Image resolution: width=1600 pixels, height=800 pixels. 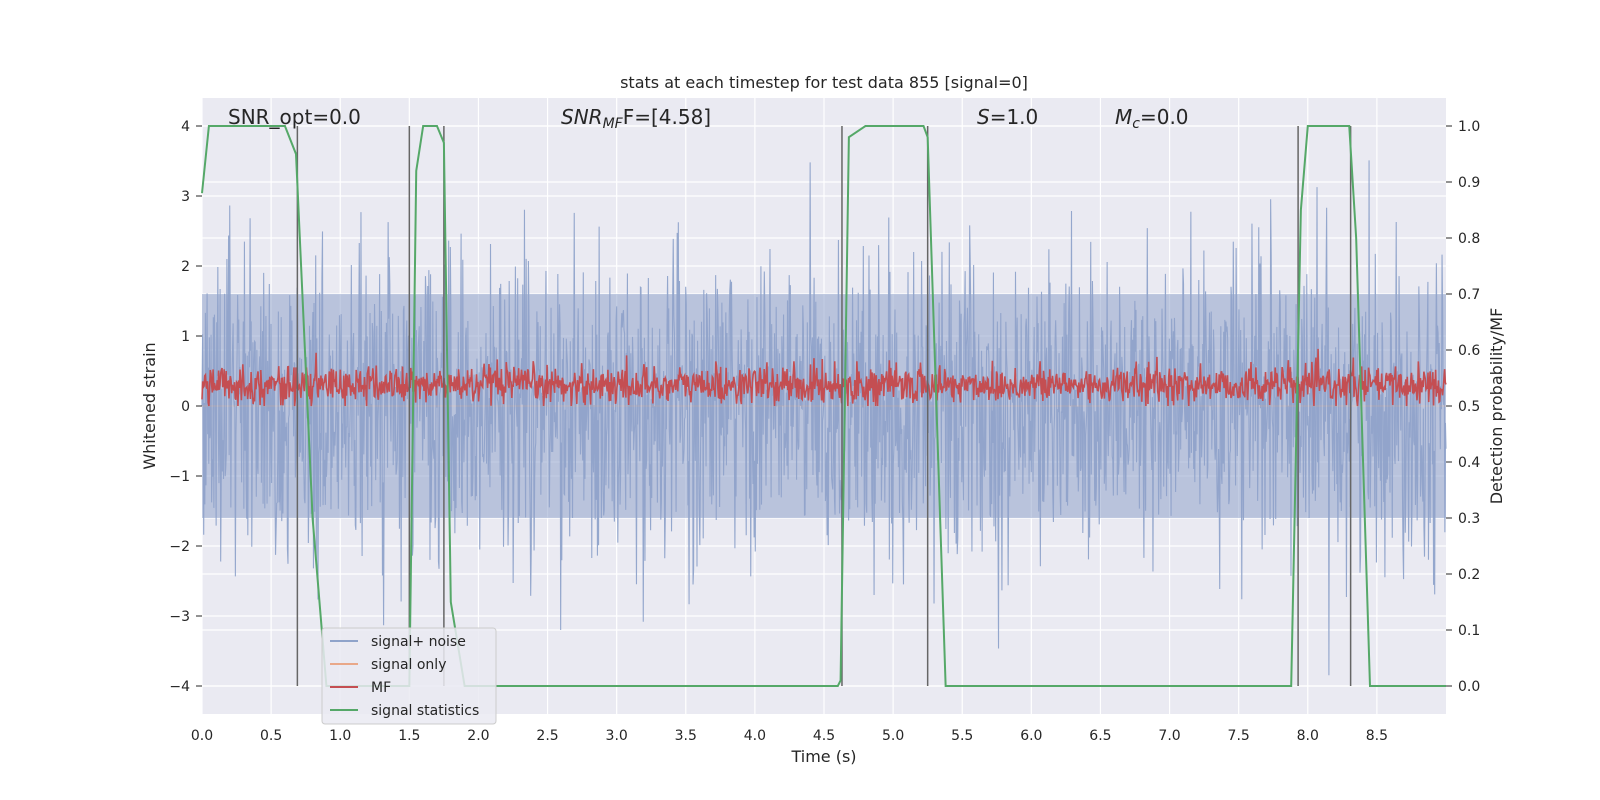 What do you see at coordinates (983, 117) in the screenshot?
I see `annotation-s-main: S` at bounding box center [983, 117].